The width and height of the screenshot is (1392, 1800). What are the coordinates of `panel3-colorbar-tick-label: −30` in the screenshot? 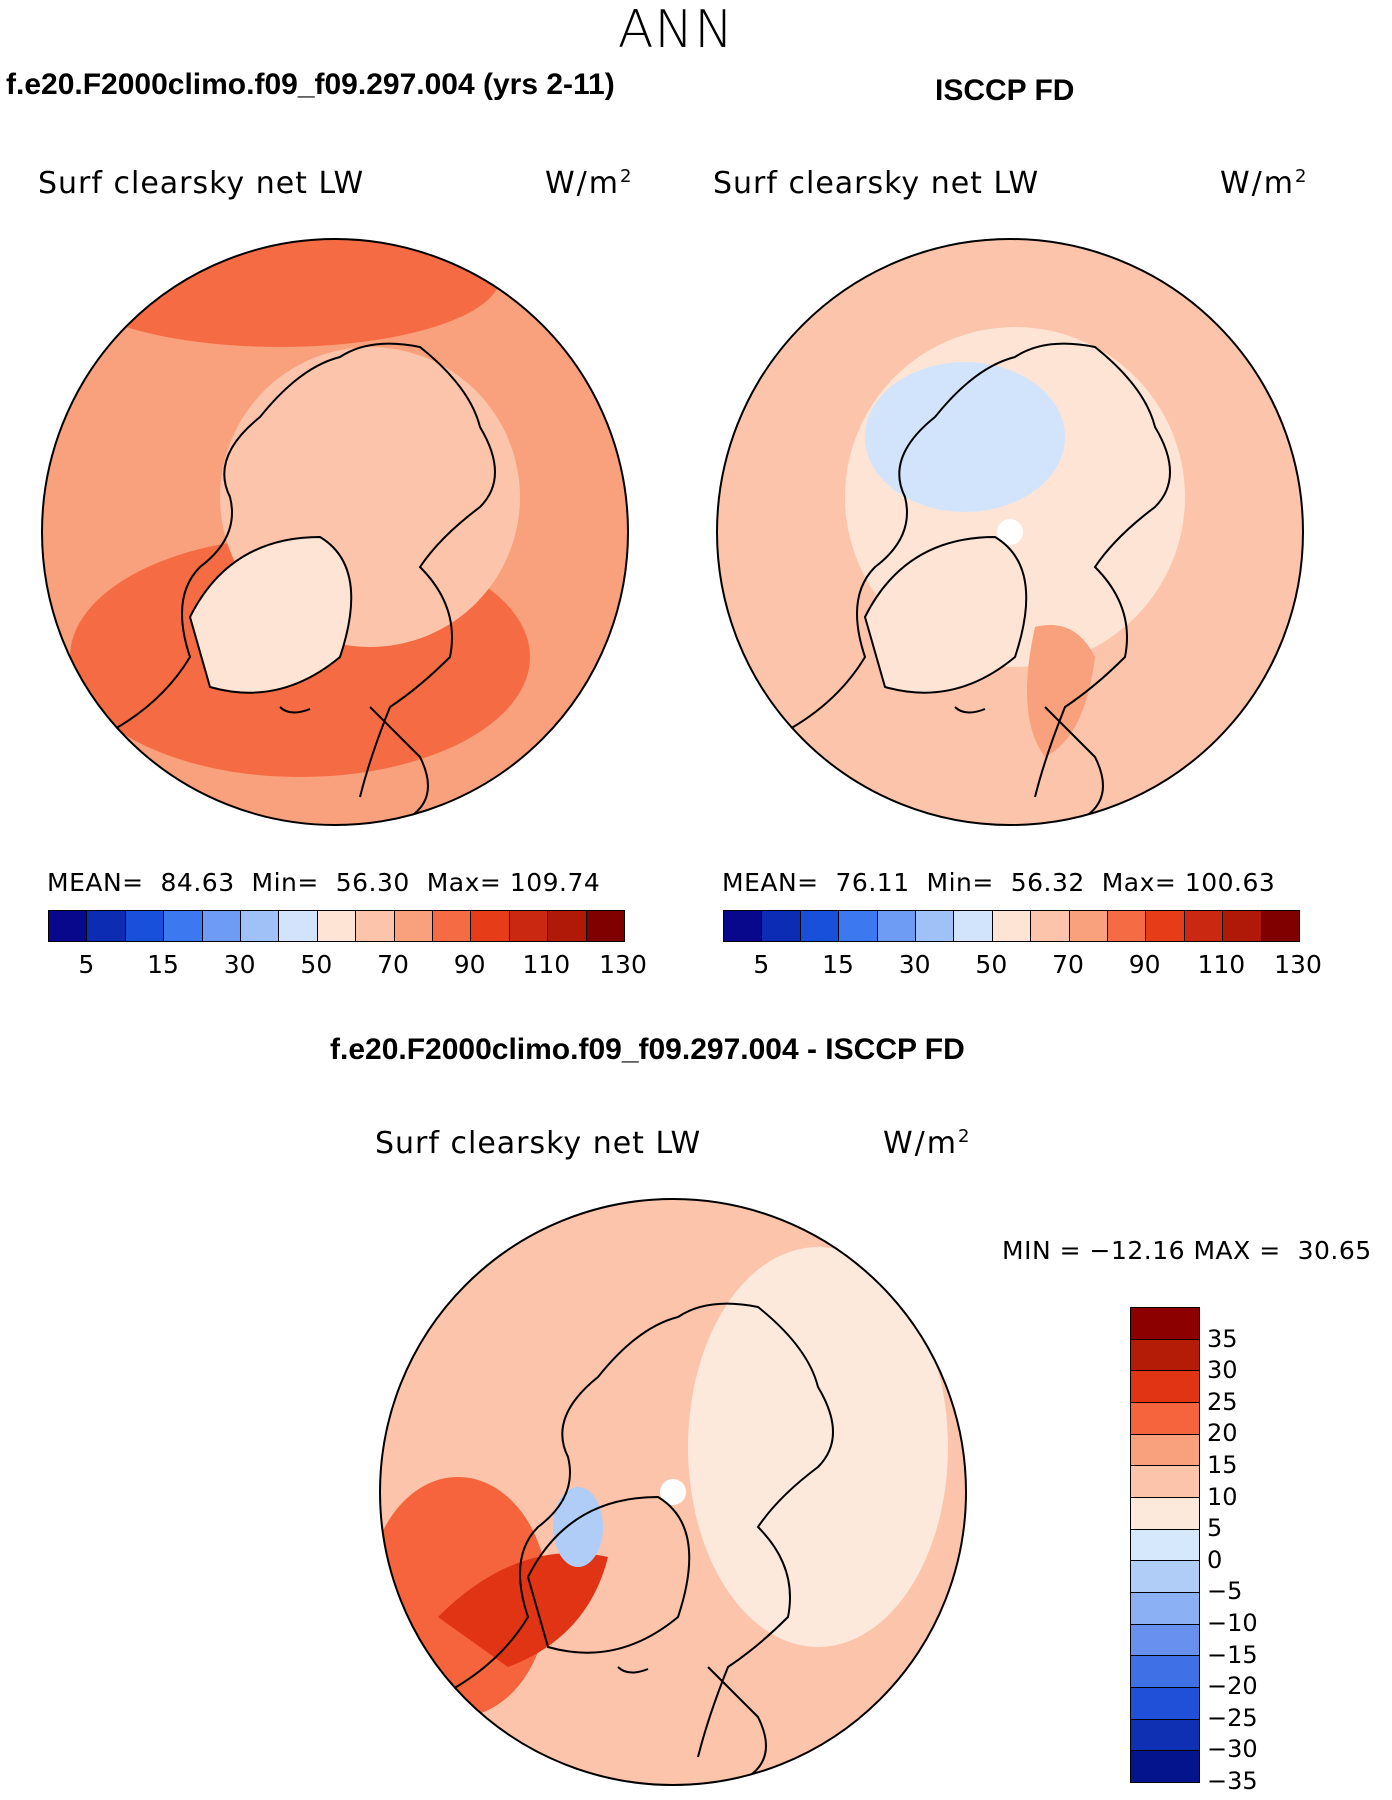 It's located at (1232, 1749).